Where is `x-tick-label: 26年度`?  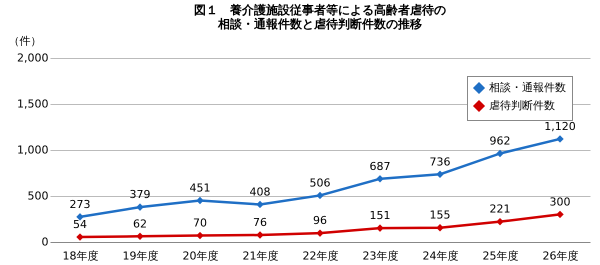
x-tick-label: 26年度 is located at coordinates (560, 256).